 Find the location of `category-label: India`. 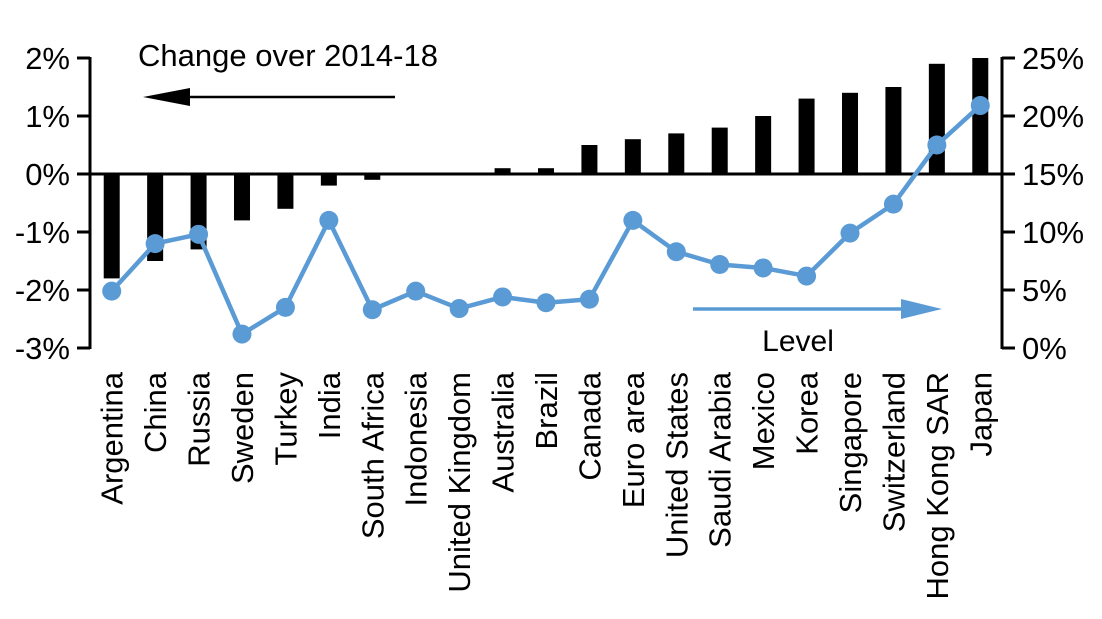

category-label: India is located at coordinates (329, 405).